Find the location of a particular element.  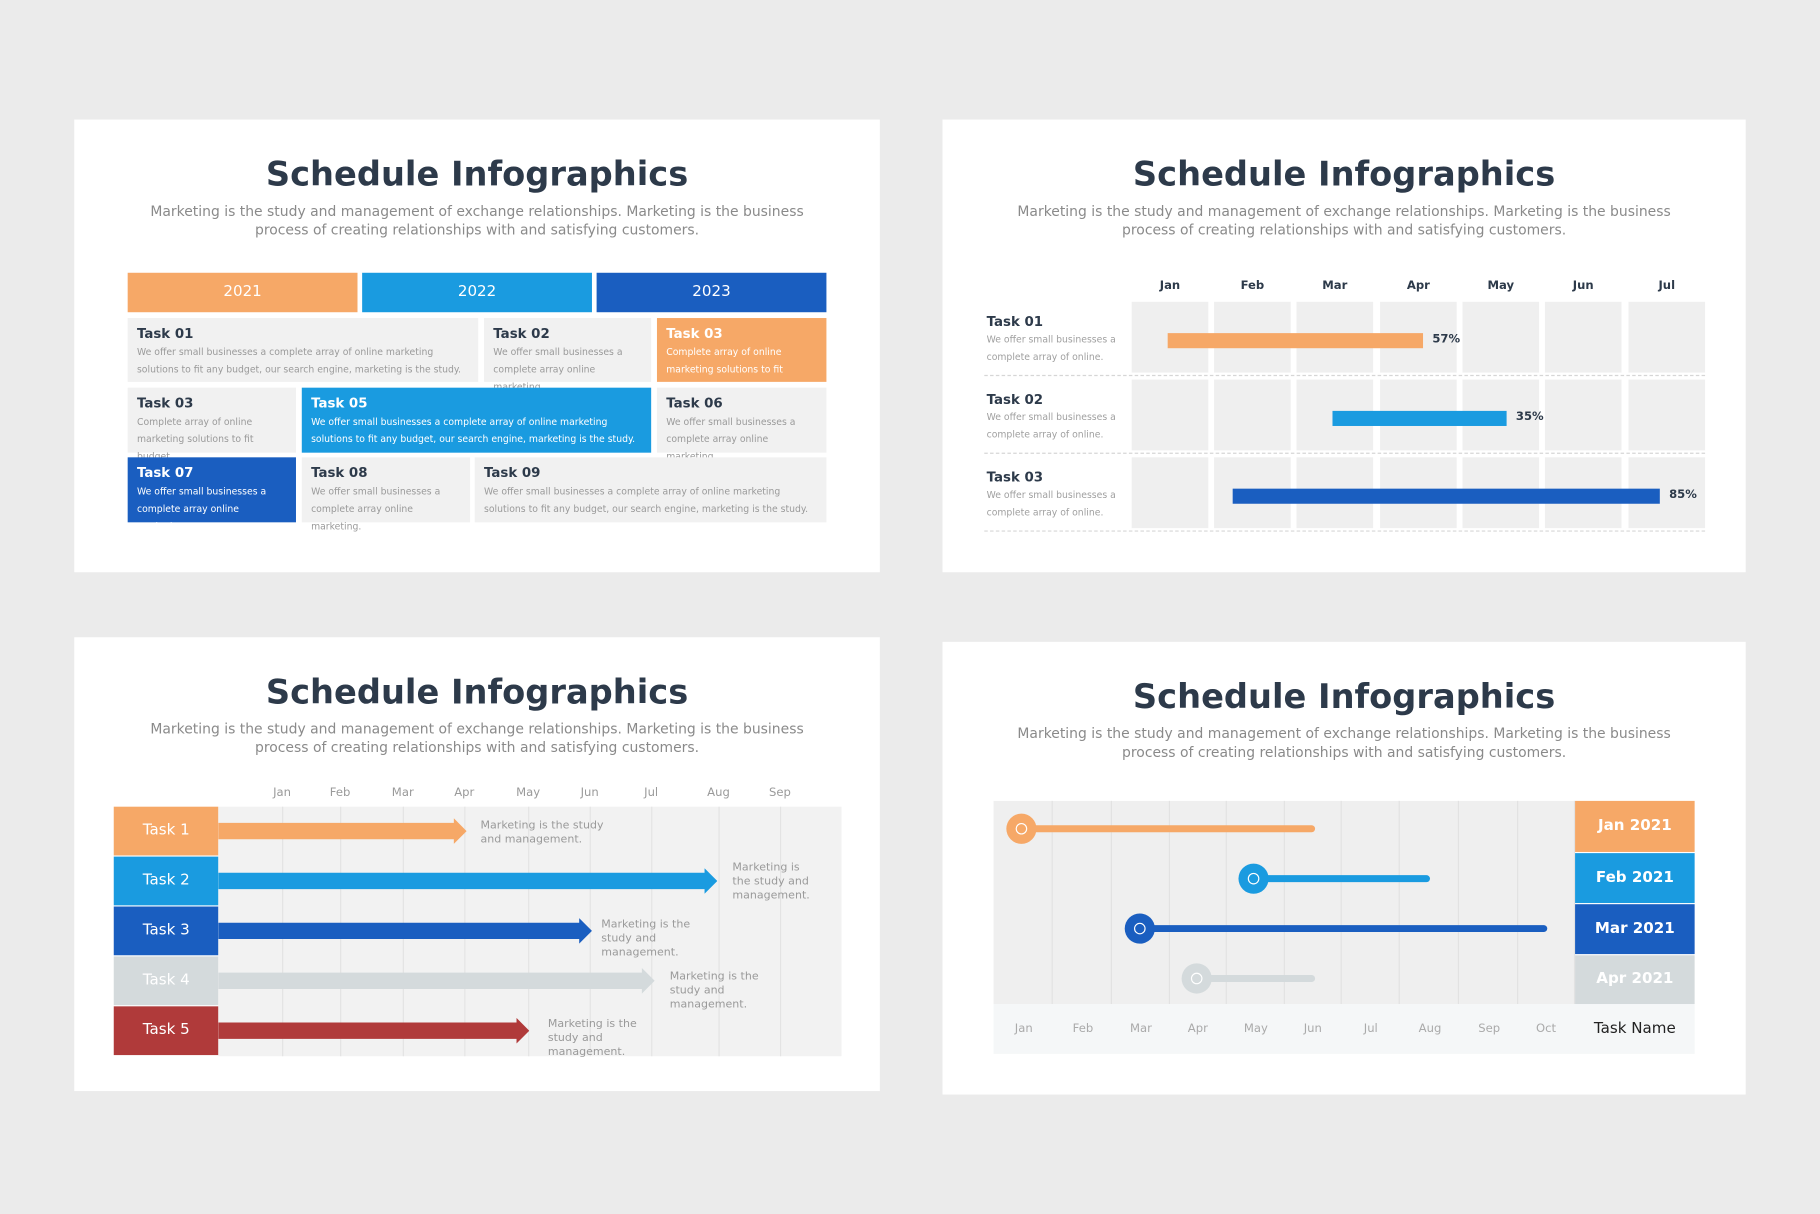

task-name: Task 07 is located at coordinates (165, 472).